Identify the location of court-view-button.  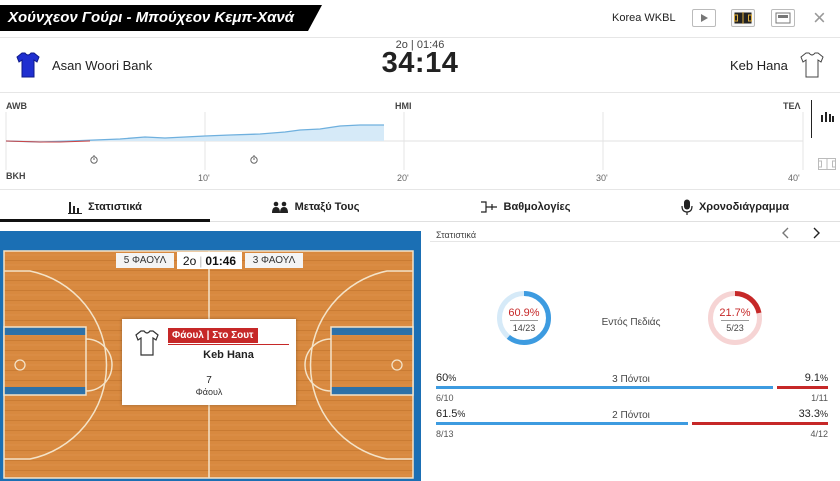
(743, 18).